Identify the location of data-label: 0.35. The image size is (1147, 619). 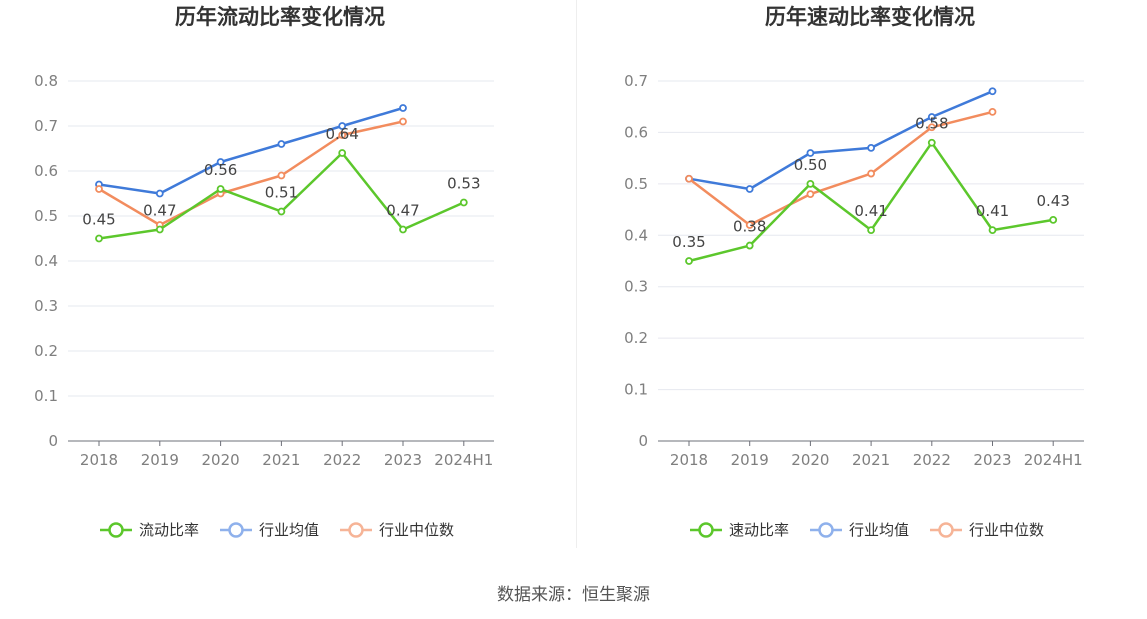
(688, 242).